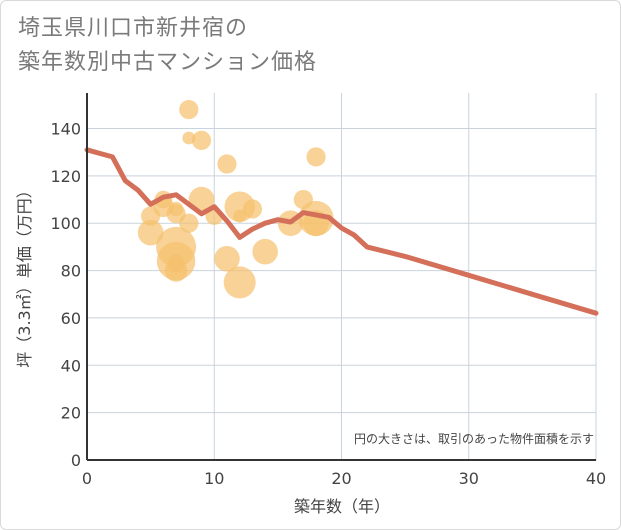 Image resolution: width=621 pixels, height=530 pixels. I want to click on y-tick-label: 100, so click(65, 223).